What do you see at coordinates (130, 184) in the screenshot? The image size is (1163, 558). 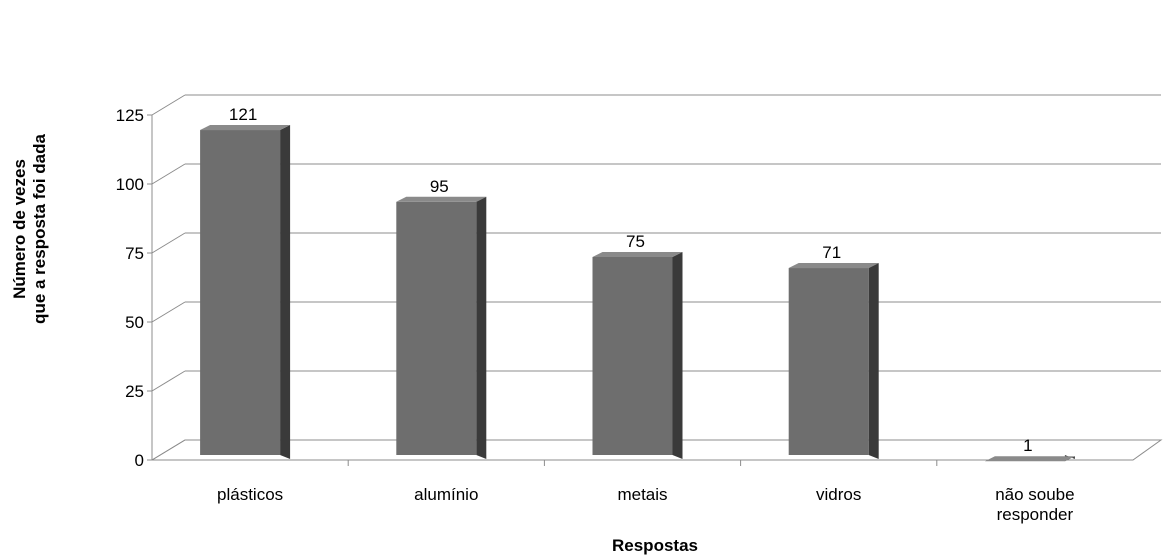 I see `y-tick-label: 100` at bounding box center [130, 184].